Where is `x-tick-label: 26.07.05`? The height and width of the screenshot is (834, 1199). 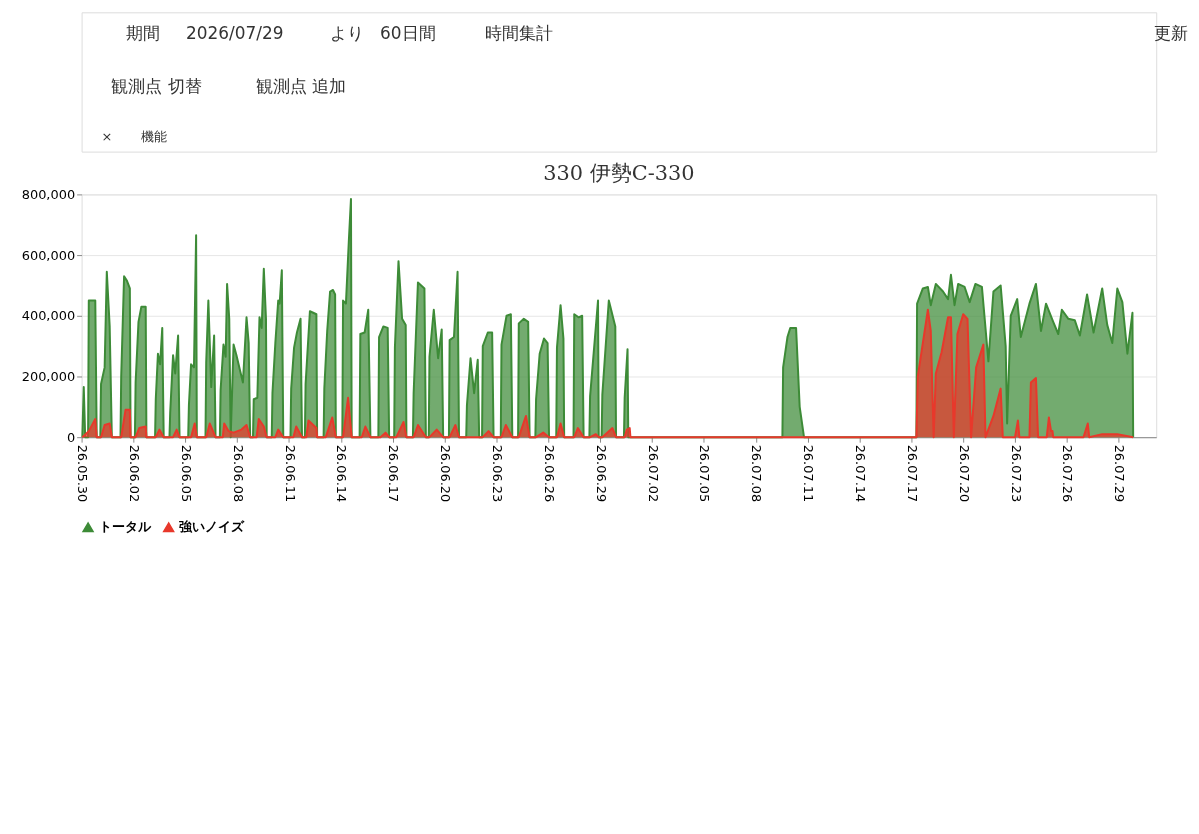
x-tick-label: 26.07.05 is located at coordinates (705, 473).